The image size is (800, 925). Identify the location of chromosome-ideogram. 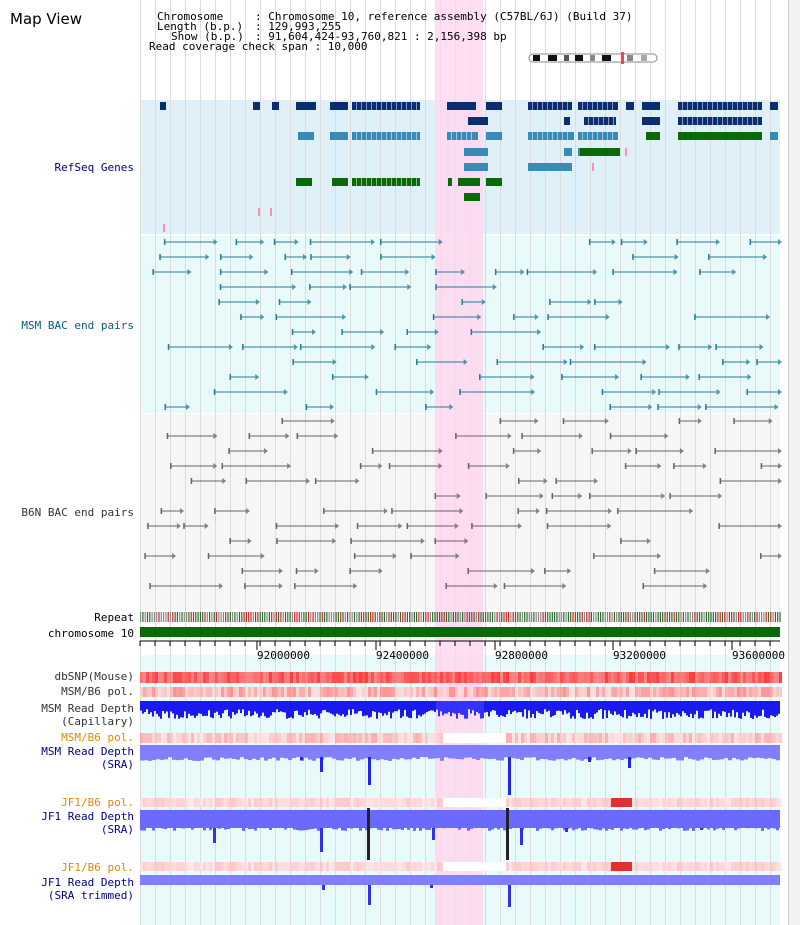
(594, 58).